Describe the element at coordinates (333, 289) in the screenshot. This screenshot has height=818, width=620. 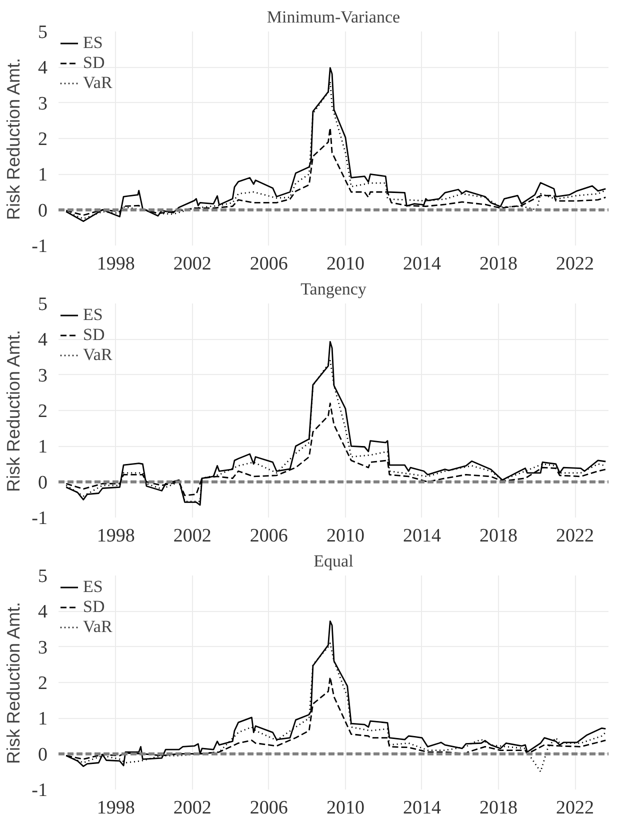
I see `chart-title: Tangency` at that location.